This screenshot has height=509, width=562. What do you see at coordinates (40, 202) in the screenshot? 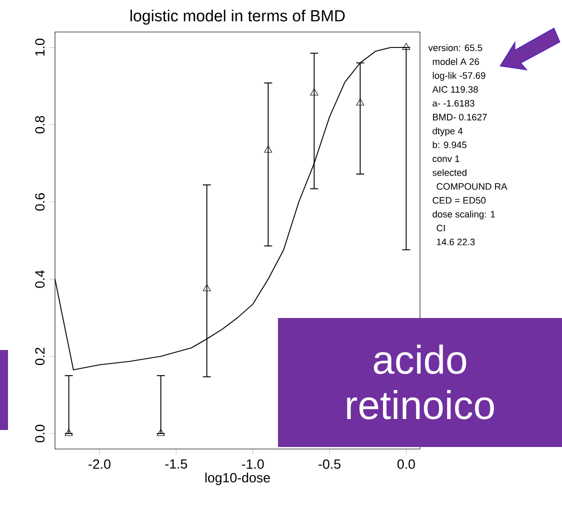
I see `y-tick-label: 0.6` at bounding box center [40, 202].